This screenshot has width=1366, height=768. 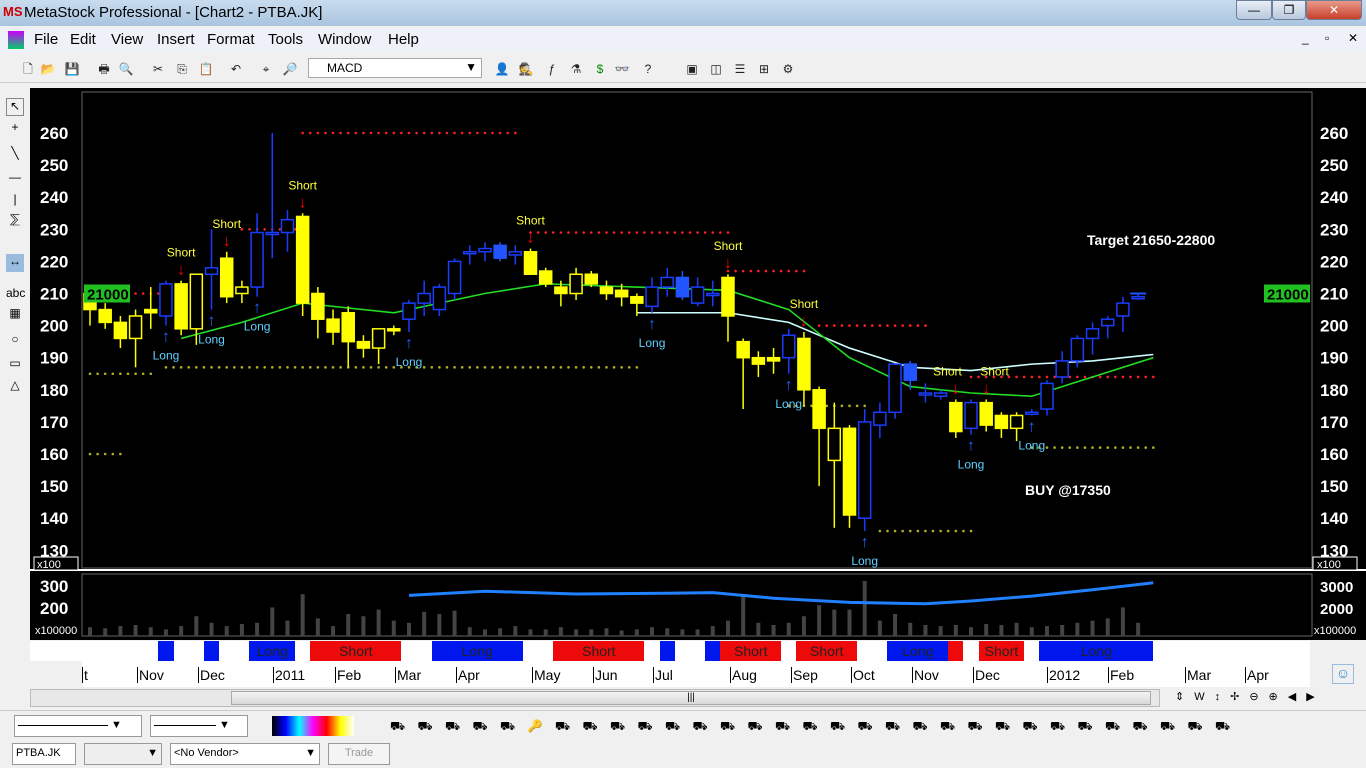 What do you see at coordinates (16, 40) in the screenshot?
I see `document-icon` at bounding box center [16, 40].